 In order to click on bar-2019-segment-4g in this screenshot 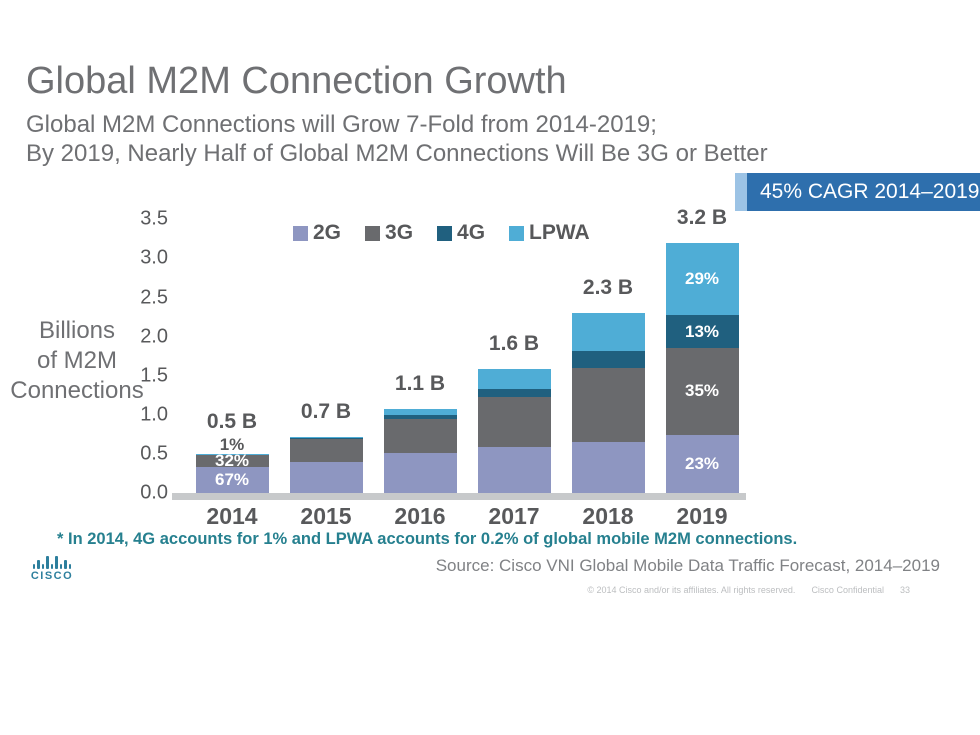, I will do `click(702, 331)`.